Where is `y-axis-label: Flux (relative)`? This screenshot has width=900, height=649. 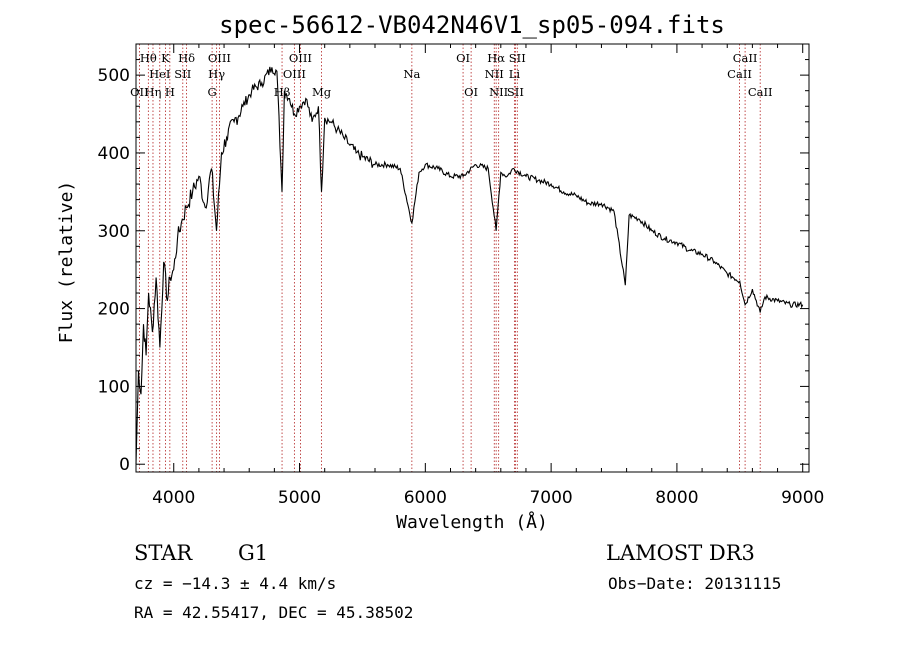 y-axis-label: Flux (relative) is located at coordinates (66, 262).